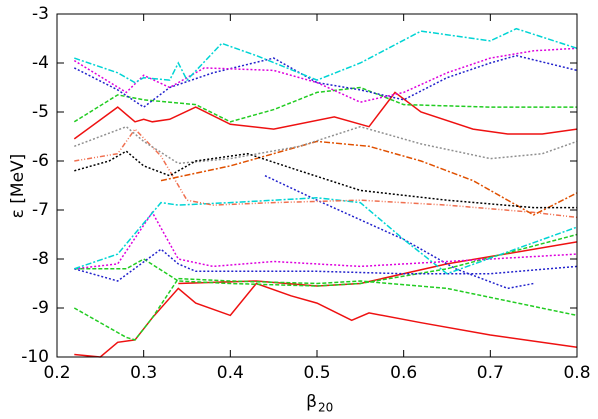 Image resolution: width=598 pixels, height=419 pixels. Describe the element at coordinates (316, 373) in the screenshot. I see `x-tick-label: 0.5` at that location.